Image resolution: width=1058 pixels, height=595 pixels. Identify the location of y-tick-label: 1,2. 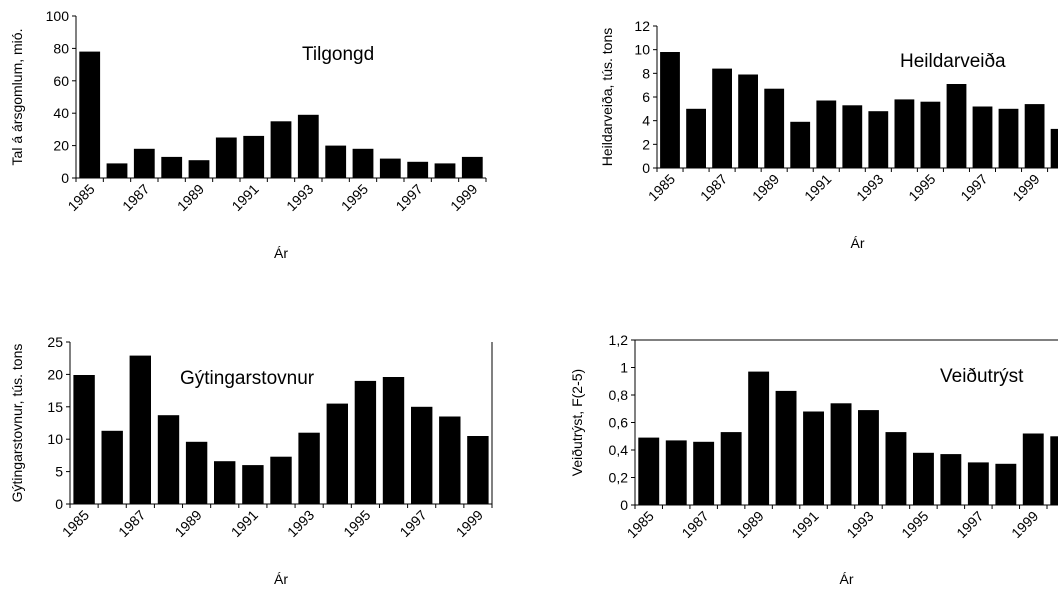
(619, 340).